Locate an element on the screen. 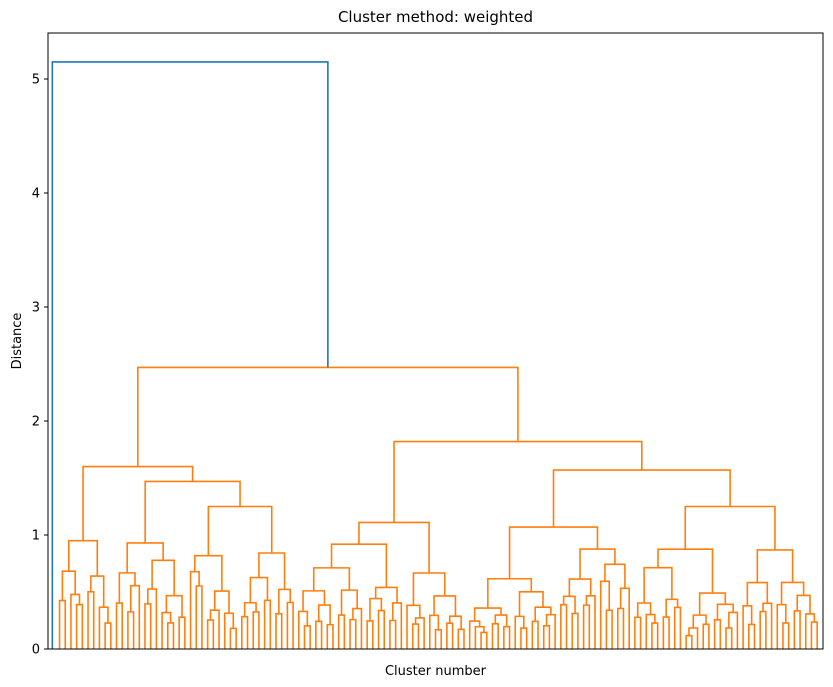  y-tick-label: 4 is located at coordinates (36, 194).